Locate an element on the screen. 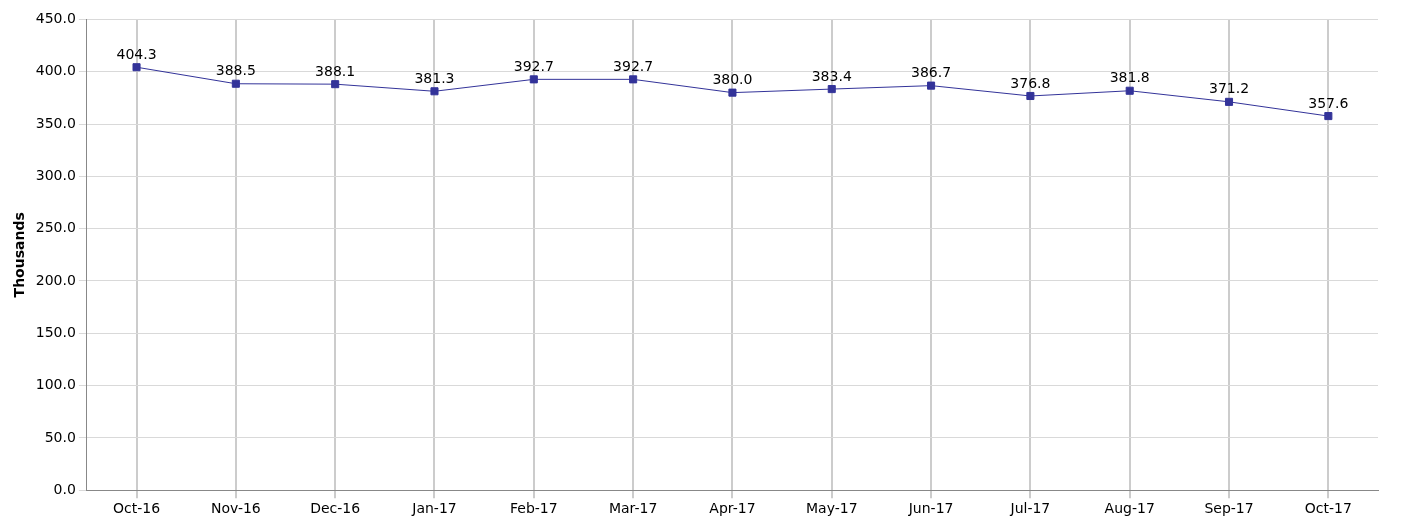 The width and height of the screenshot is (1416, 529). y-tick-label: 250.0 is located at coordinates (55, 227).